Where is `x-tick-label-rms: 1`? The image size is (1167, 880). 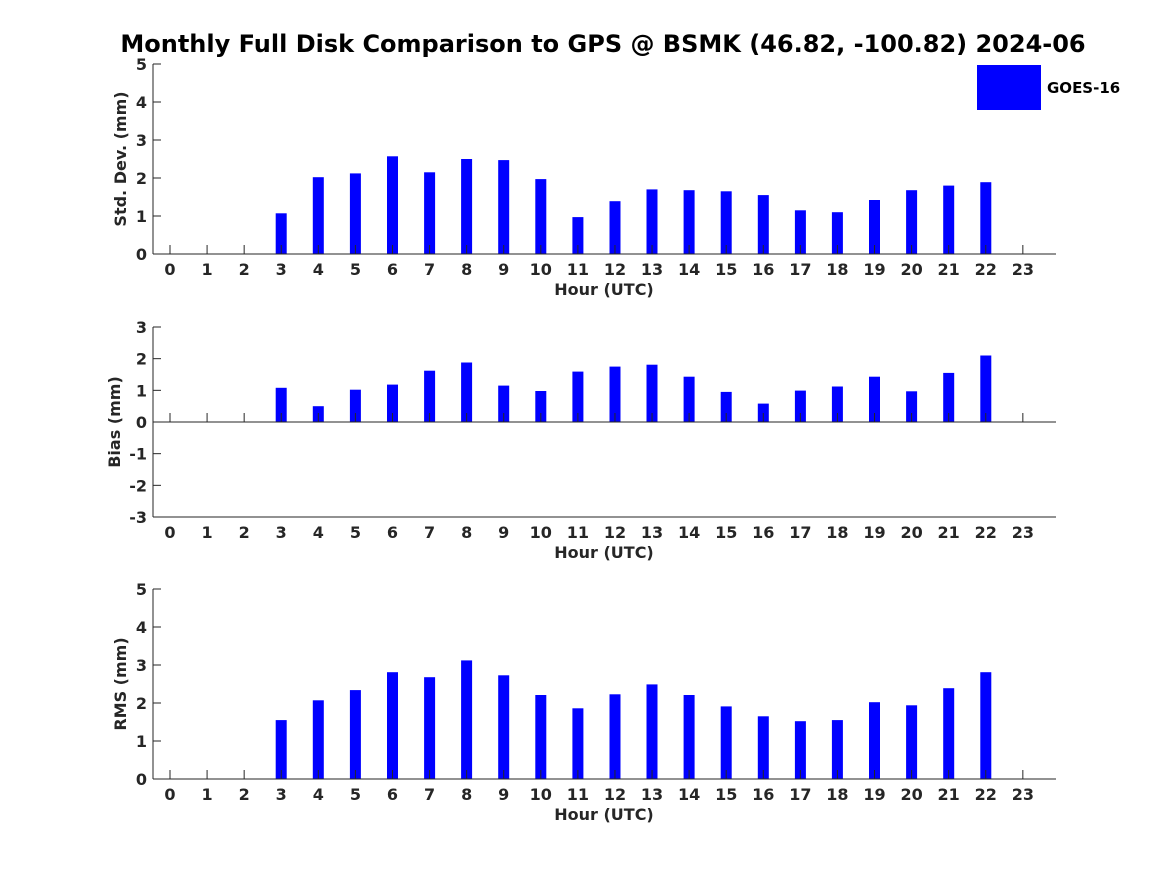 x-tick-label-rms: 1 is located at coordinates (207, 794).